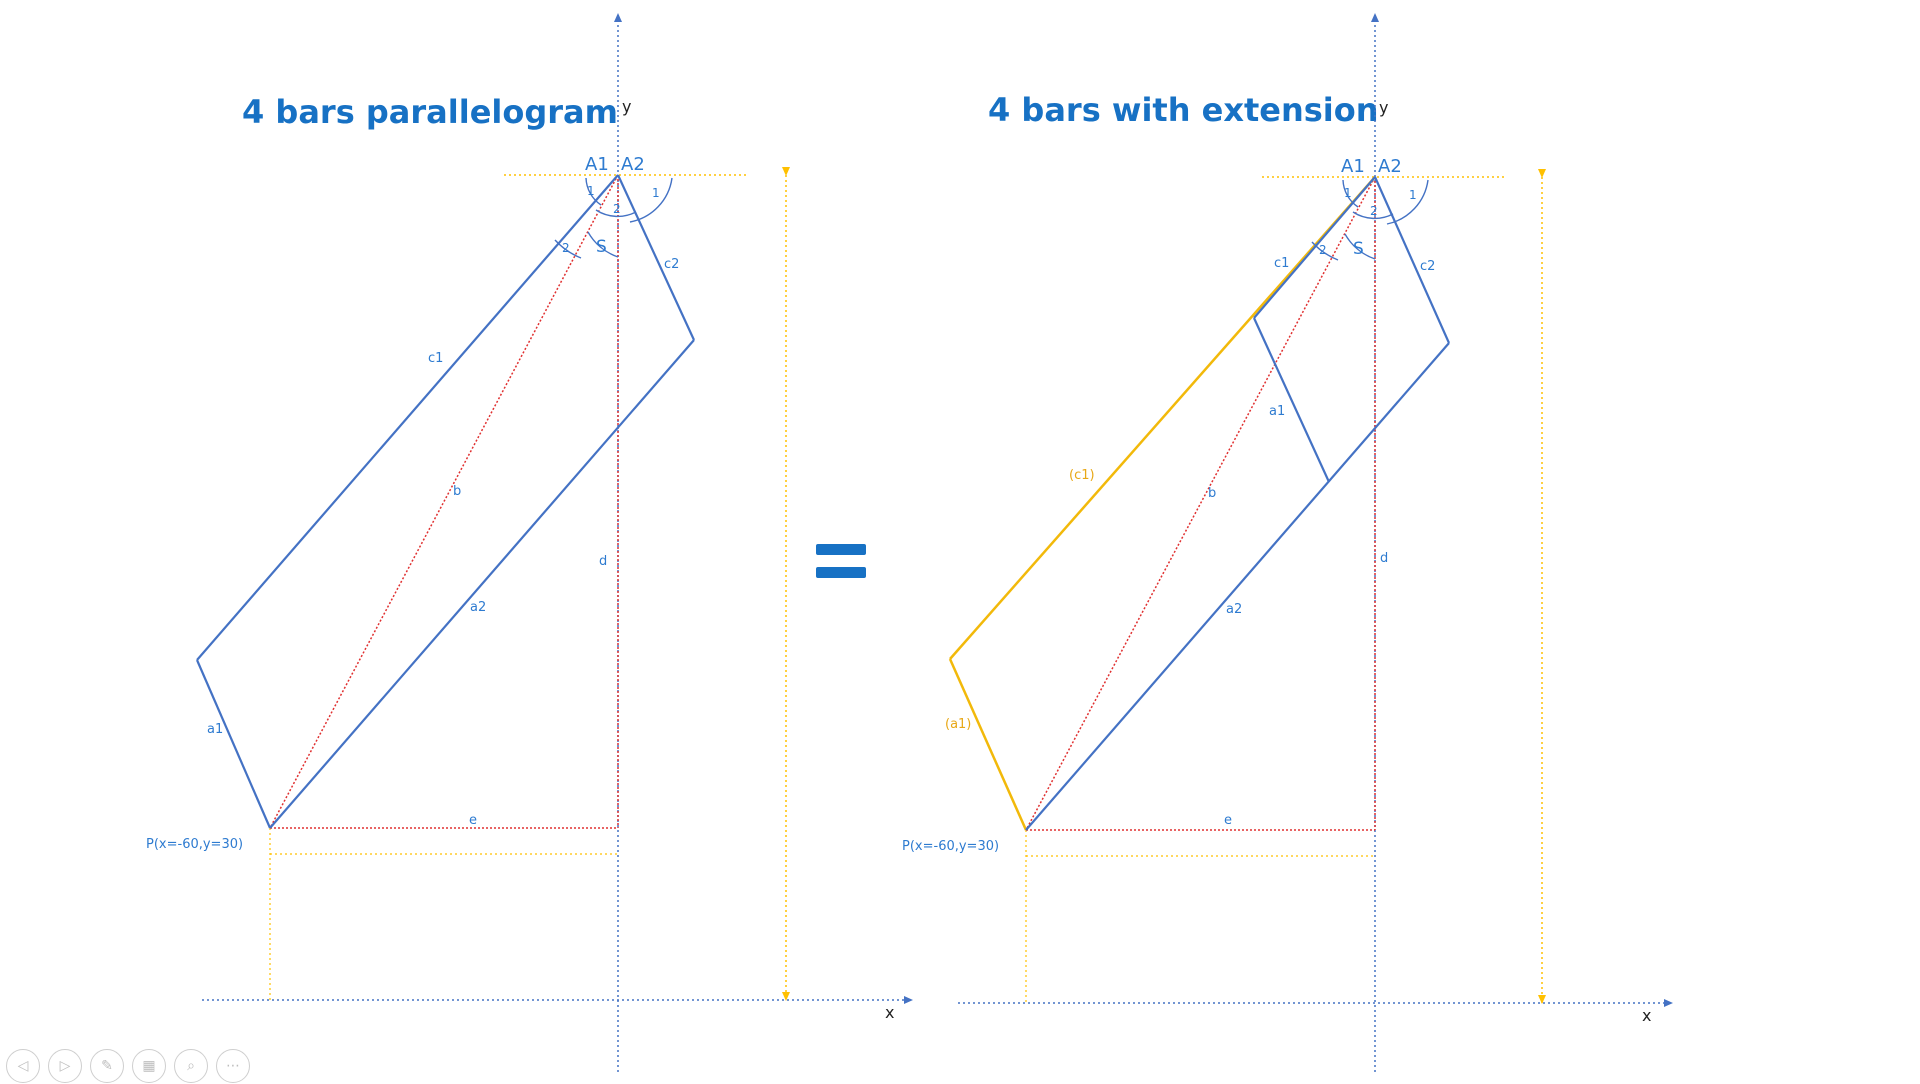 The image size is (1920, 1084). Describe the element at coordinates (233, 1066) in the screenshot. I see `more-options-icon: ⋯` at that location.